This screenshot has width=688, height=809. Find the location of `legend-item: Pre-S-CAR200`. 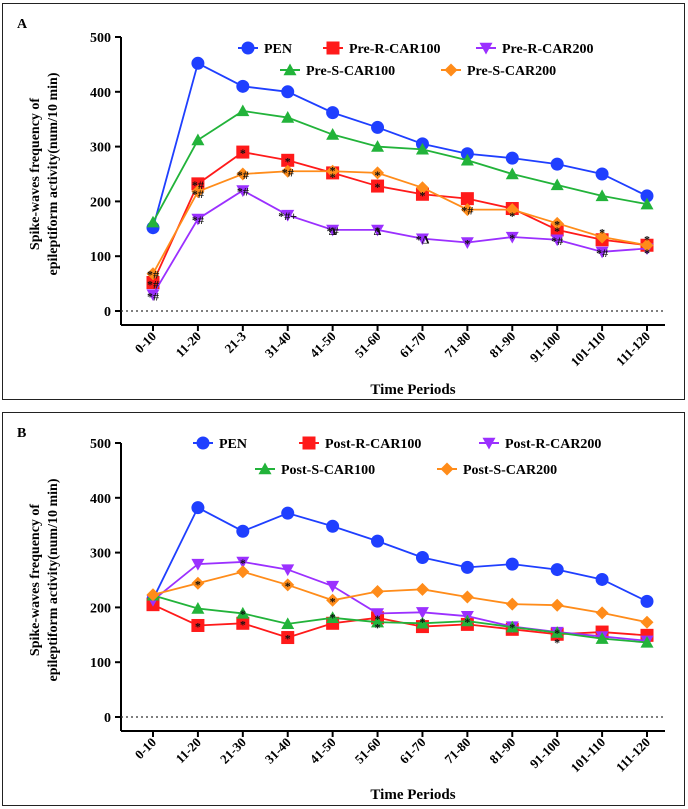

legend-item: Pre-S-CAR200 is located at coordinates (498, 71).